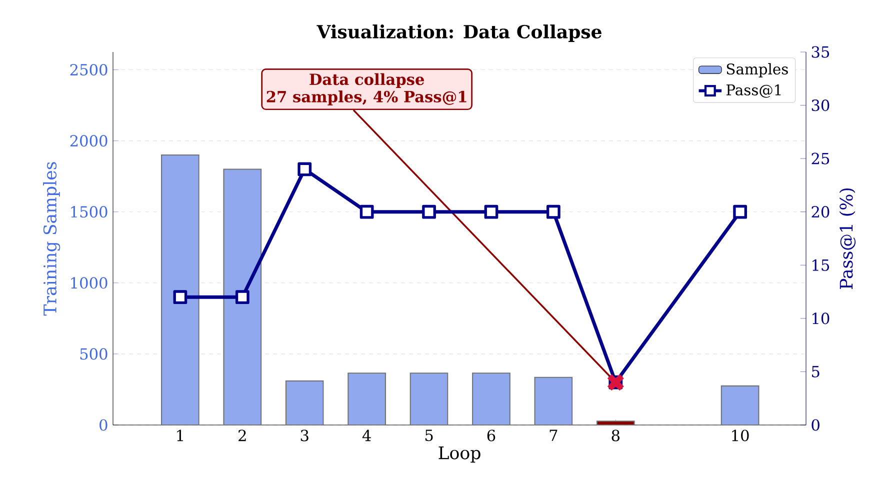 This screenshot has width=879, height=496. I want to click on y2-tick-label: 15, so click(821, 265).